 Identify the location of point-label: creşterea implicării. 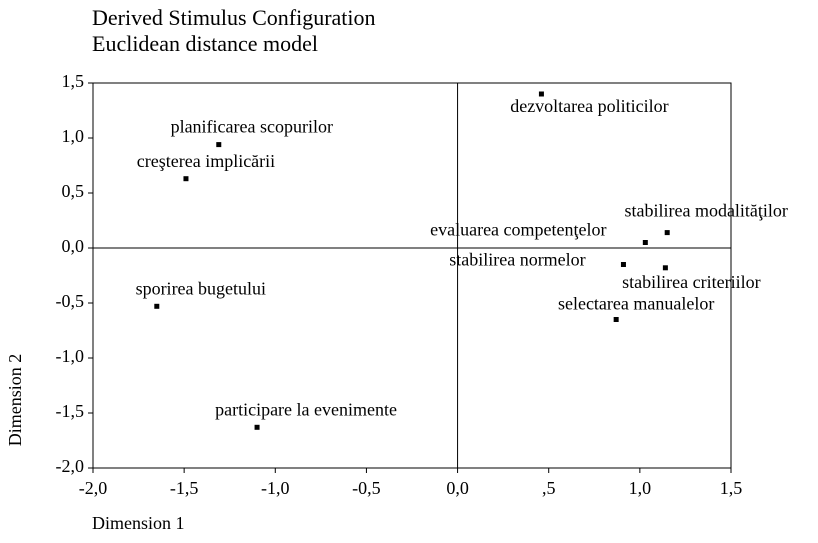
(206, 161).